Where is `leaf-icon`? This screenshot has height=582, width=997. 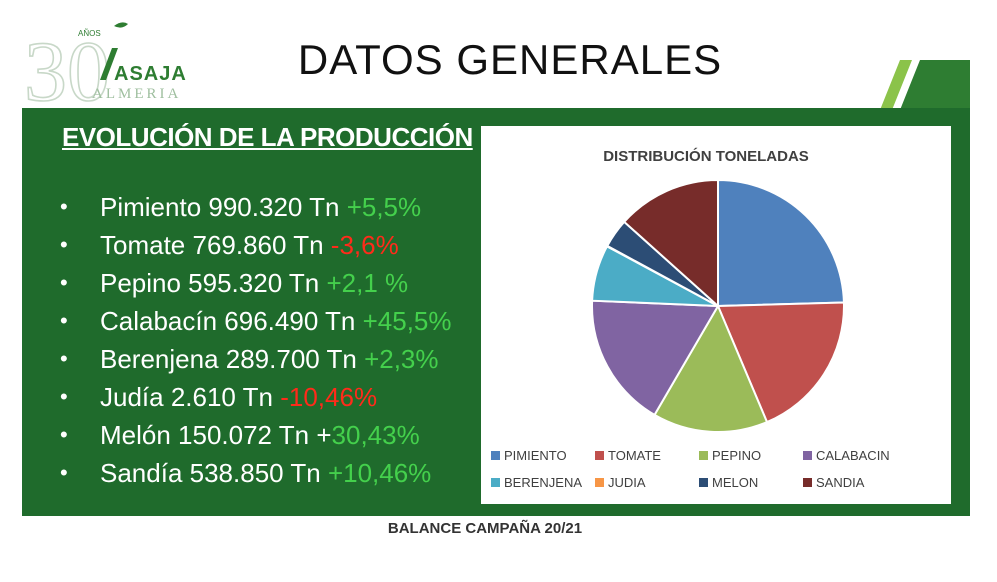
leaf-icon is located at coordinates (121, 25).